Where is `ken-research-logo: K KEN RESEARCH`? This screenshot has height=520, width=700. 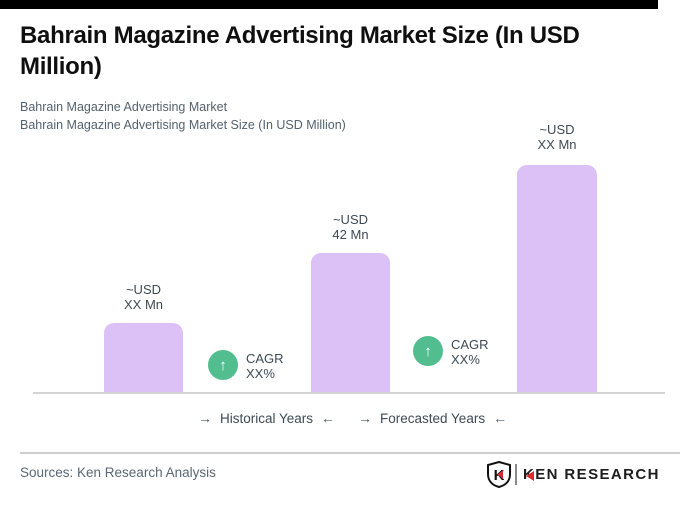
ken-research-logo: K KEN RESEARCH is located at coordinates (573, 474).